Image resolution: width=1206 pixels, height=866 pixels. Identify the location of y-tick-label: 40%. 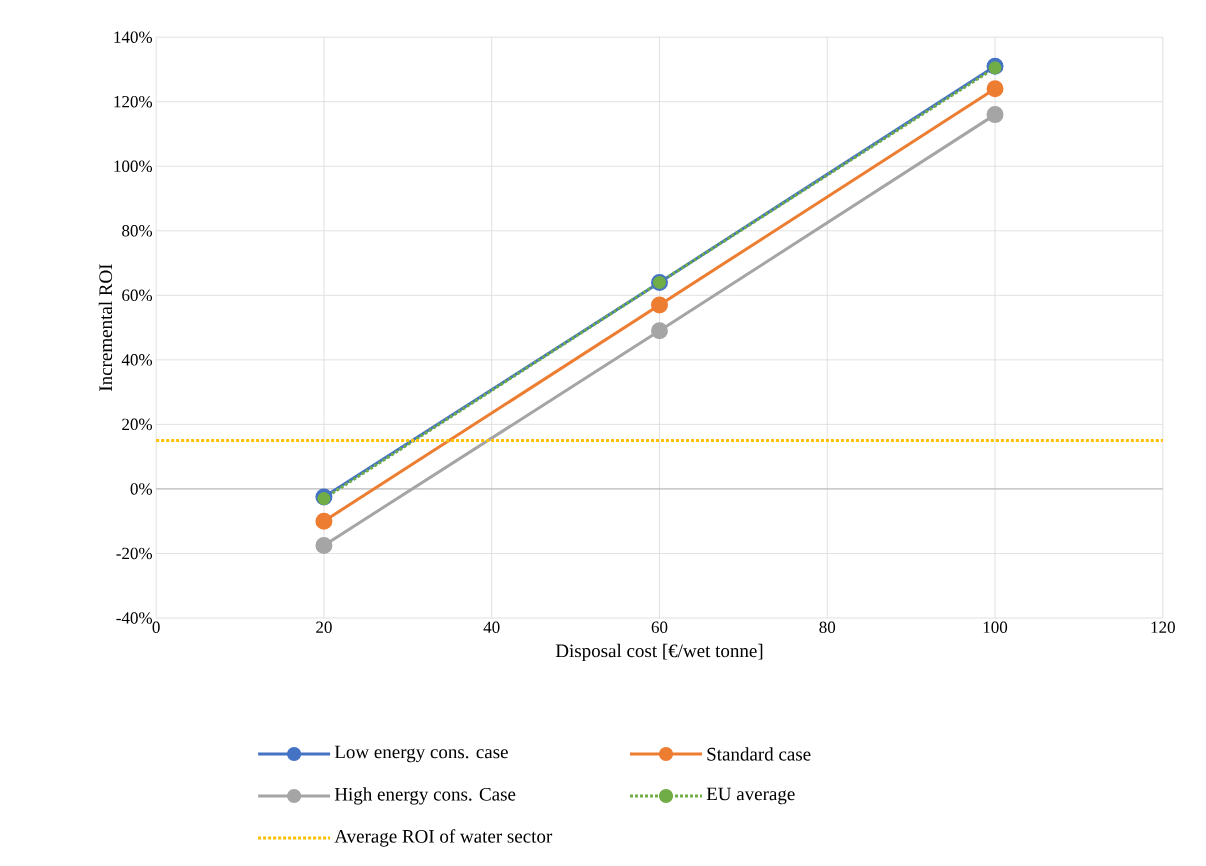
(137, 360).